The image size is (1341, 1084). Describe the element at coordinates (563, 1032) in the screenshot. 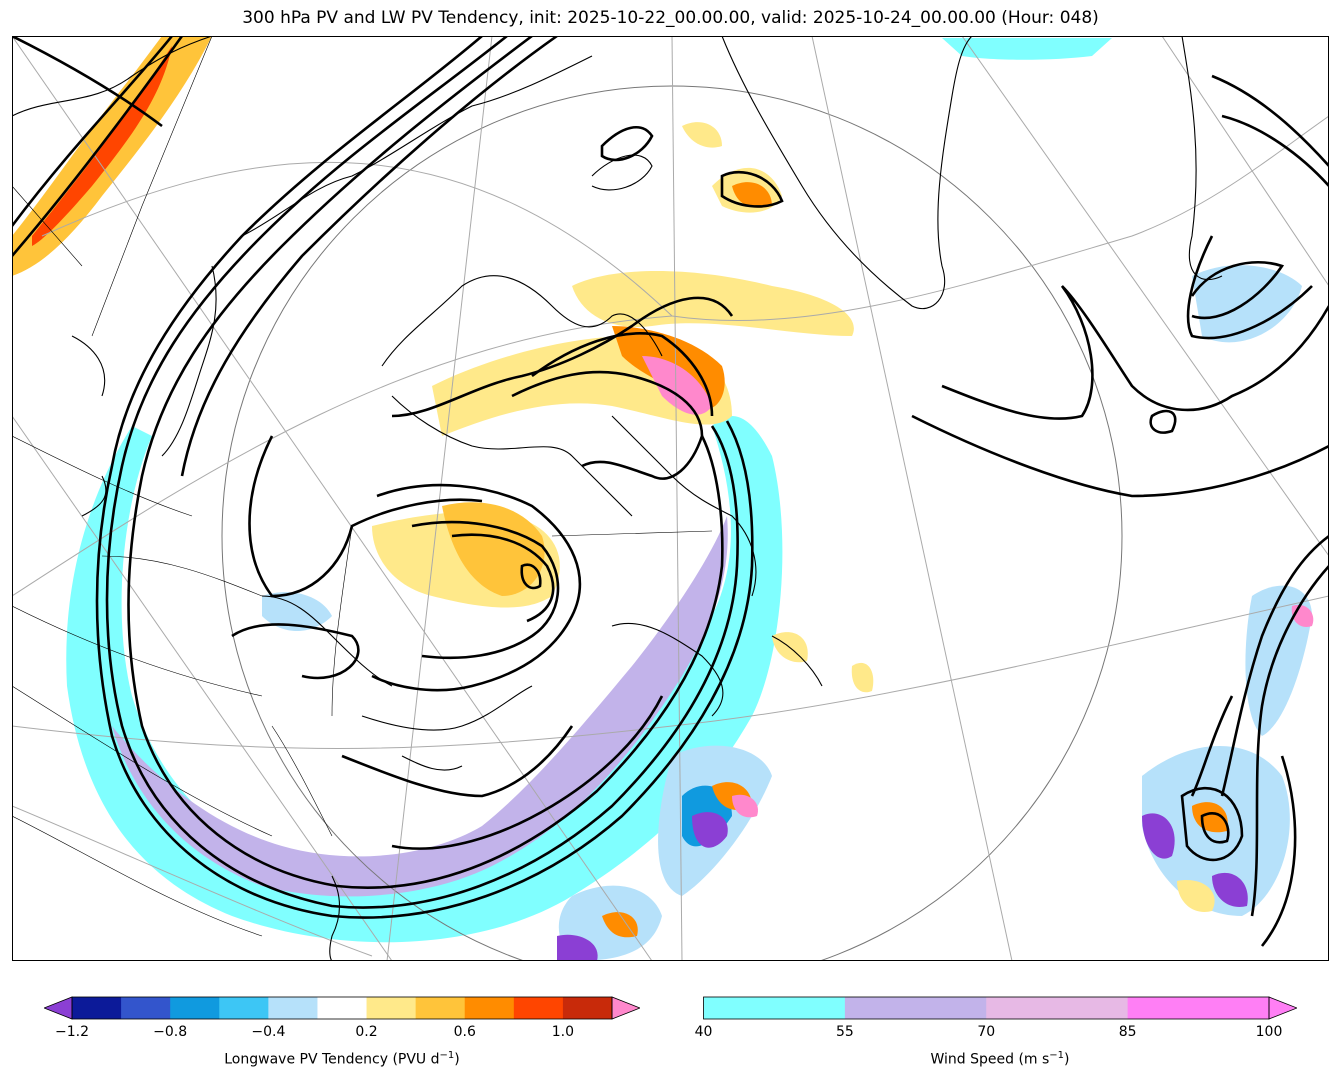

I see `colorbar-tick-label: 1.0` at that location.